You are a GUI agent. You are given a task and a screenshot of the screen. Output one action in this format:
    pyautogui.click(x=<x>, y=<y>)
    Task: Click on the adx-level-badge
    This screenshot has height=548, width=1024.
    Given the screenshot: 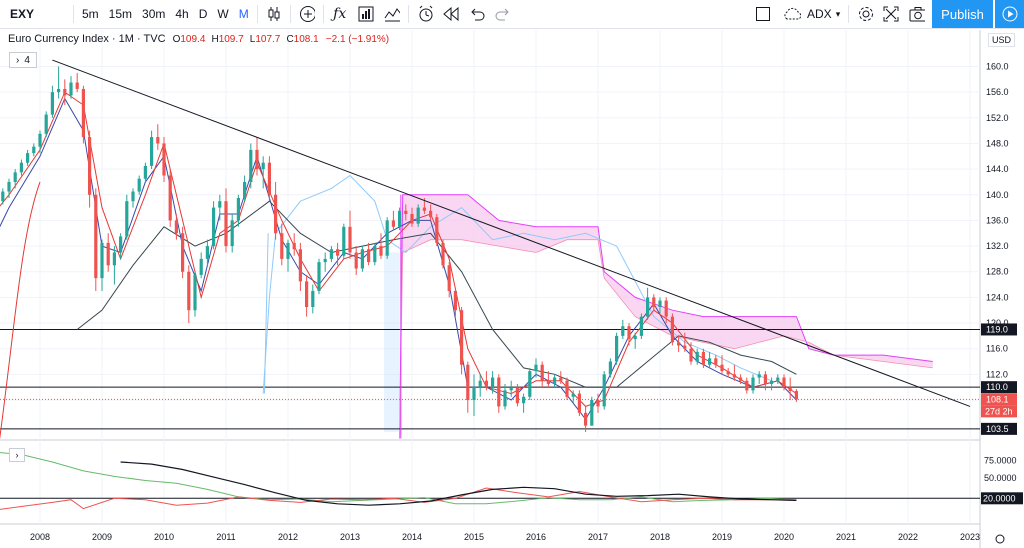 What is the action you would take?
    pyautogui.click(x=1002, y=498)
    